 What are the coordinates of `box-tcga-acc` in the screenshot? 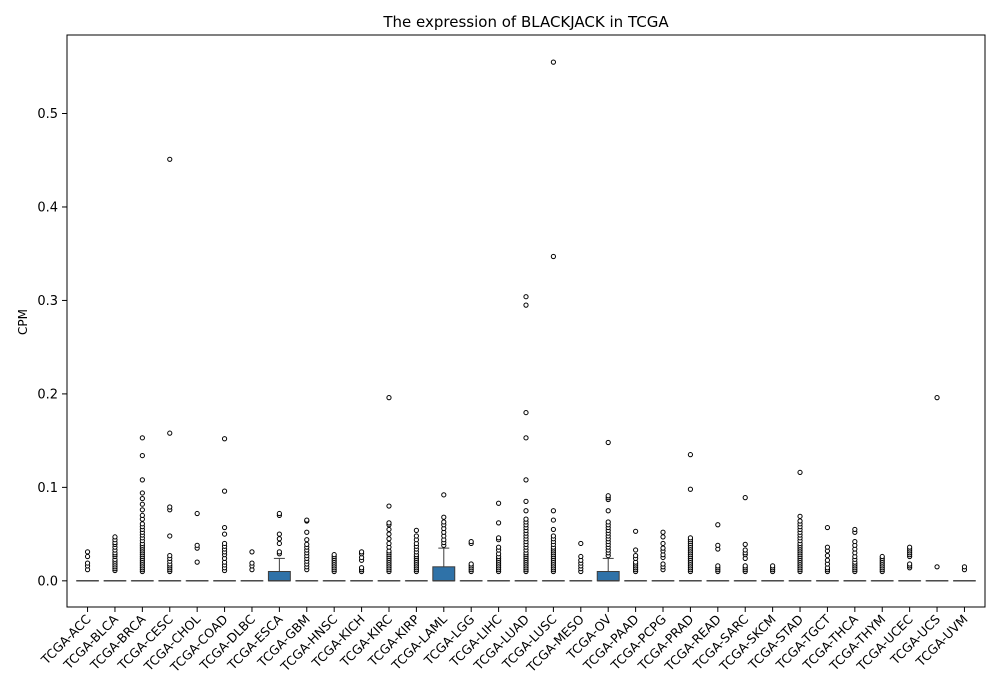 It's located at (88, 565).